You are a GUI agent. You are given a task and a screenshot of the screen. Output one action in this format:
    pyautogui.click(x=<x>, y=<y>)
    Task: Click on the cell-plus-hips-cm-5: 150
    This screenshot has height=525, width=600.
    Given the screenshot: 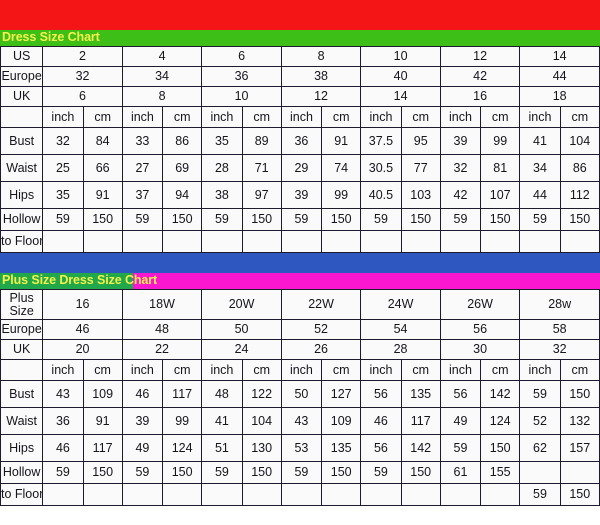 What is the action you would take?
    pyautogui.click(x=500, y=448)
    